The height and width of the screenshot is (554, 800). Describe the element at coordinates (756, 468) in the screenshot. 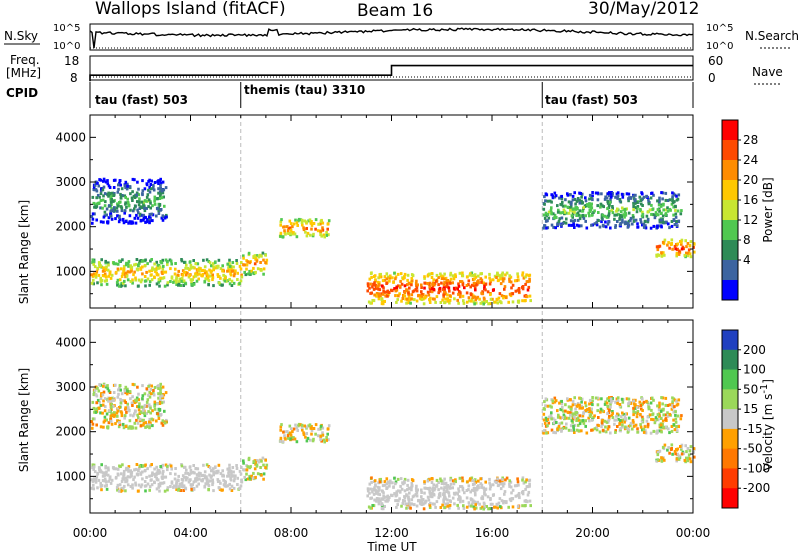

I see `velocity-colorbar-tick-label: -100` at that location.